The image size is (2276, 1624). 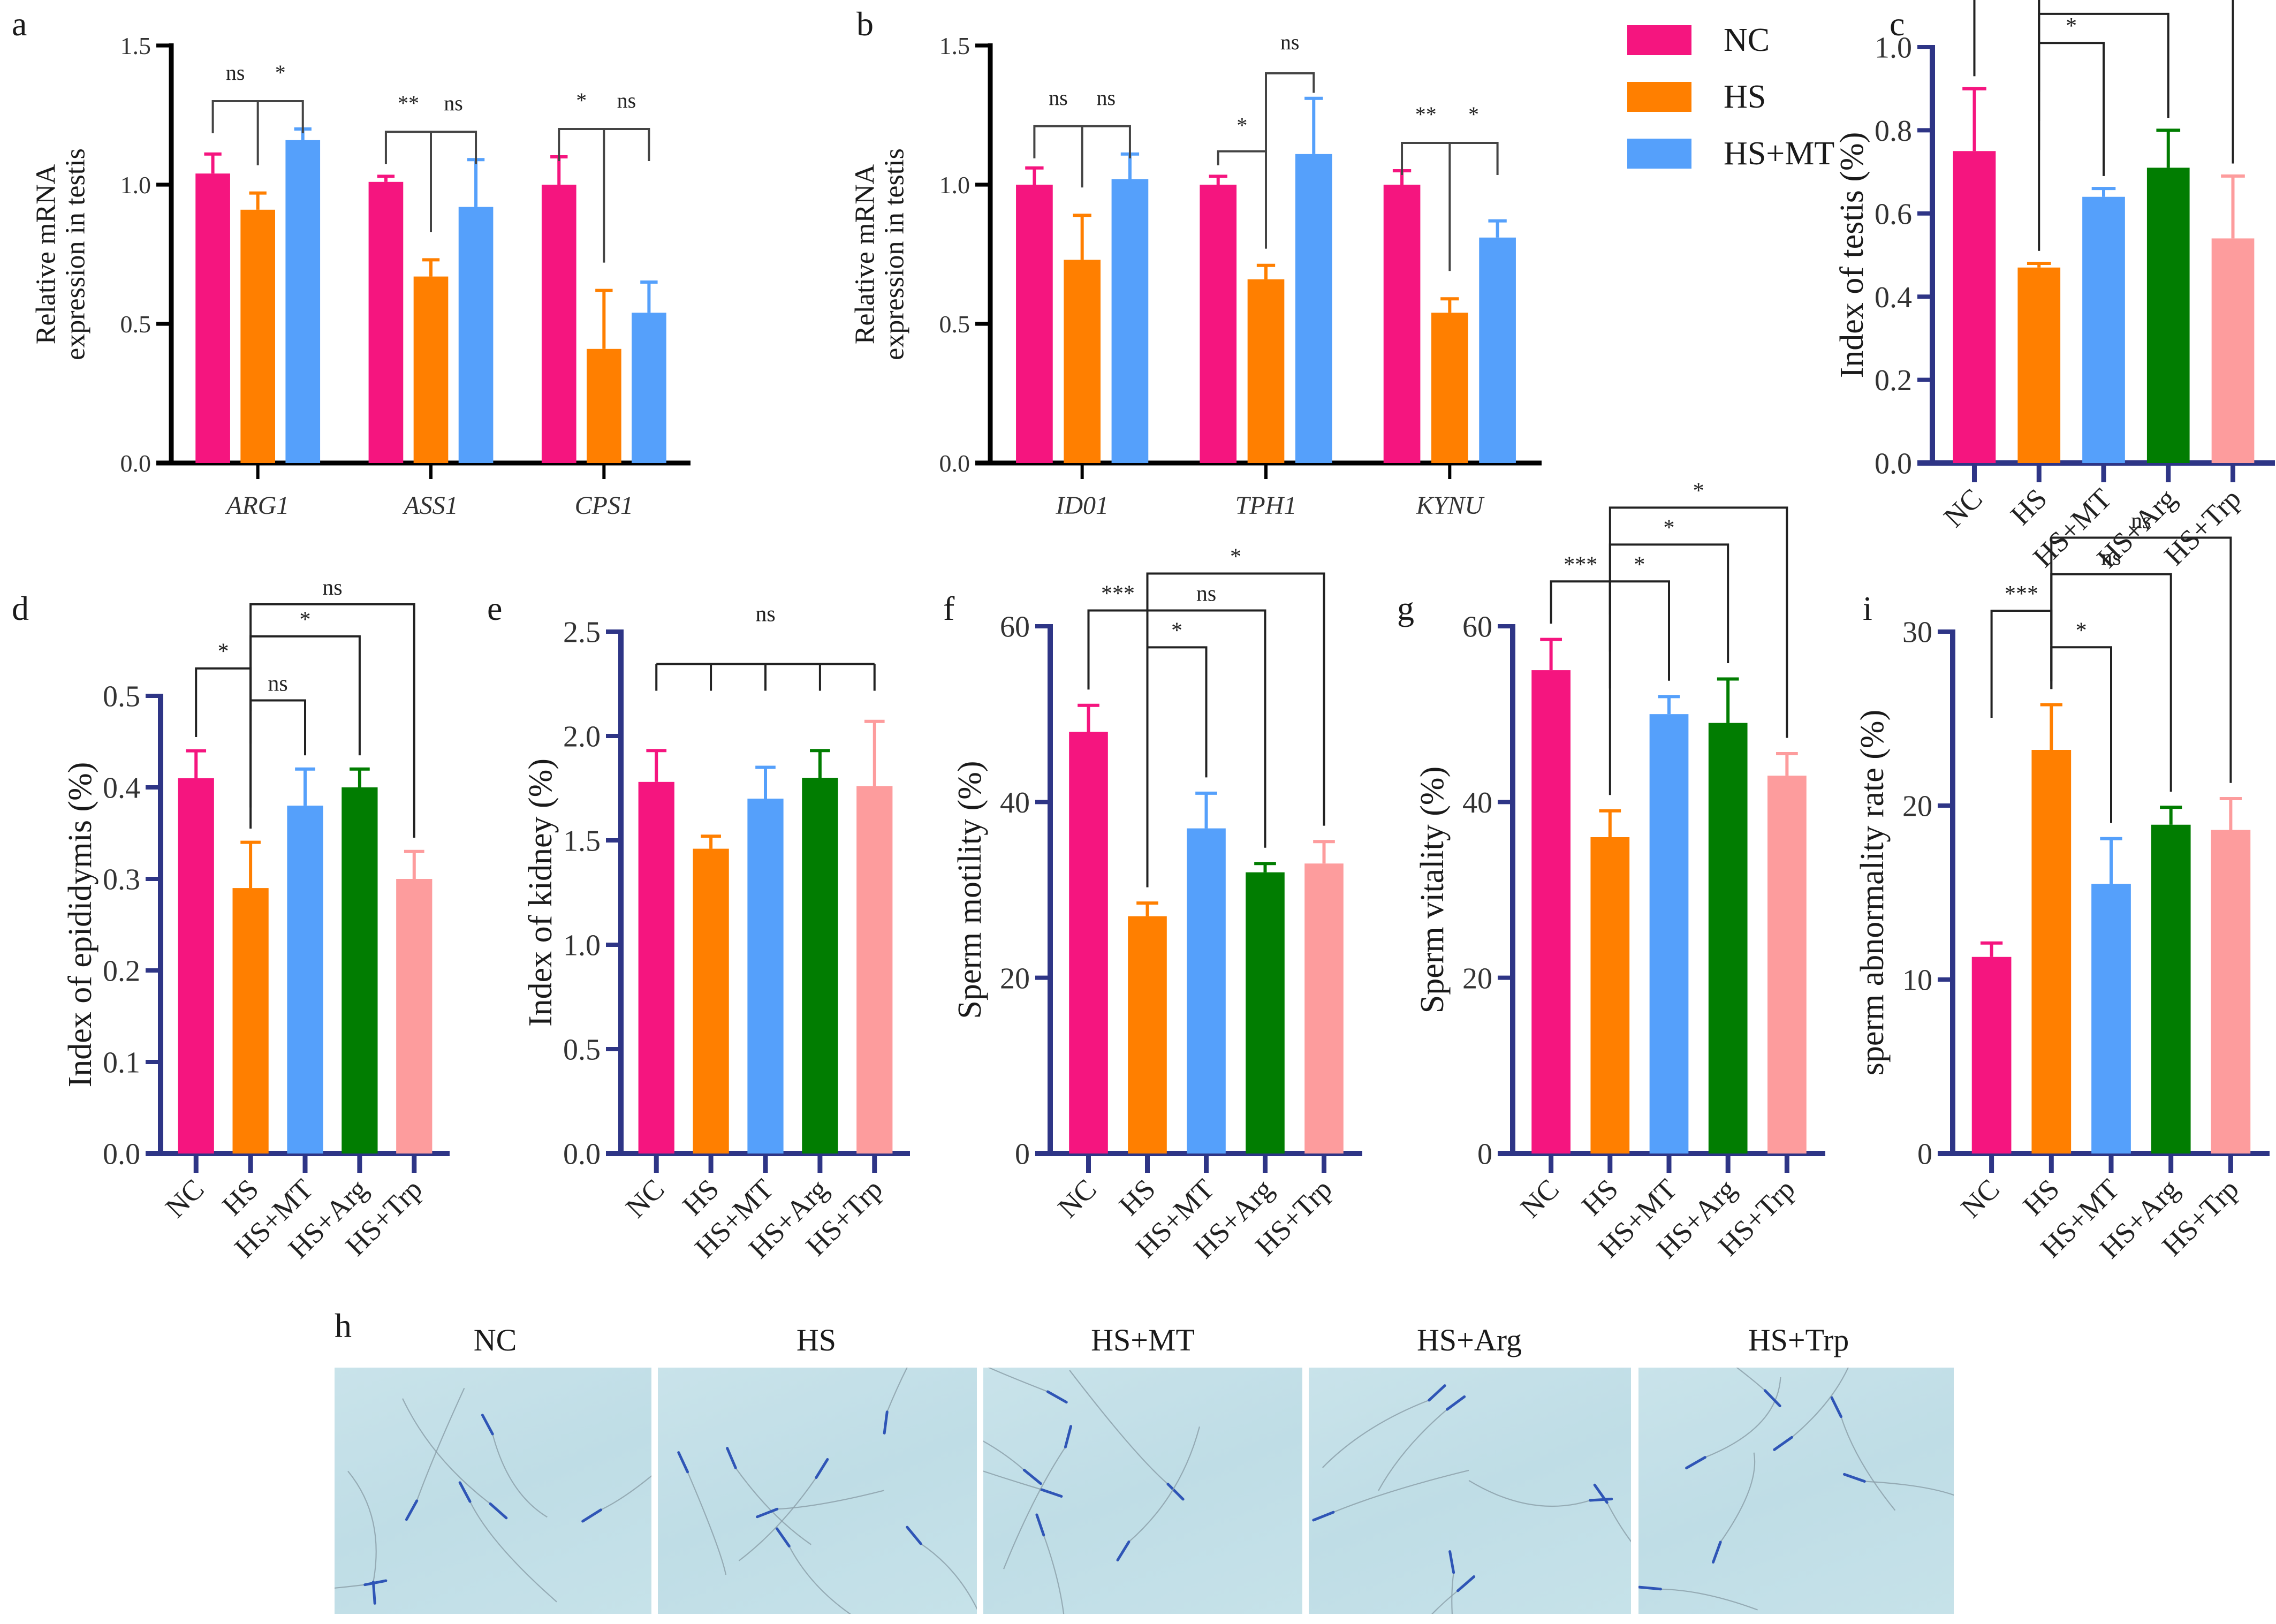 What do you see at coordinates (1894, 380) in the screenshot?
I see `y-tick-label: 0.2` at bounding box center [1894, 380].